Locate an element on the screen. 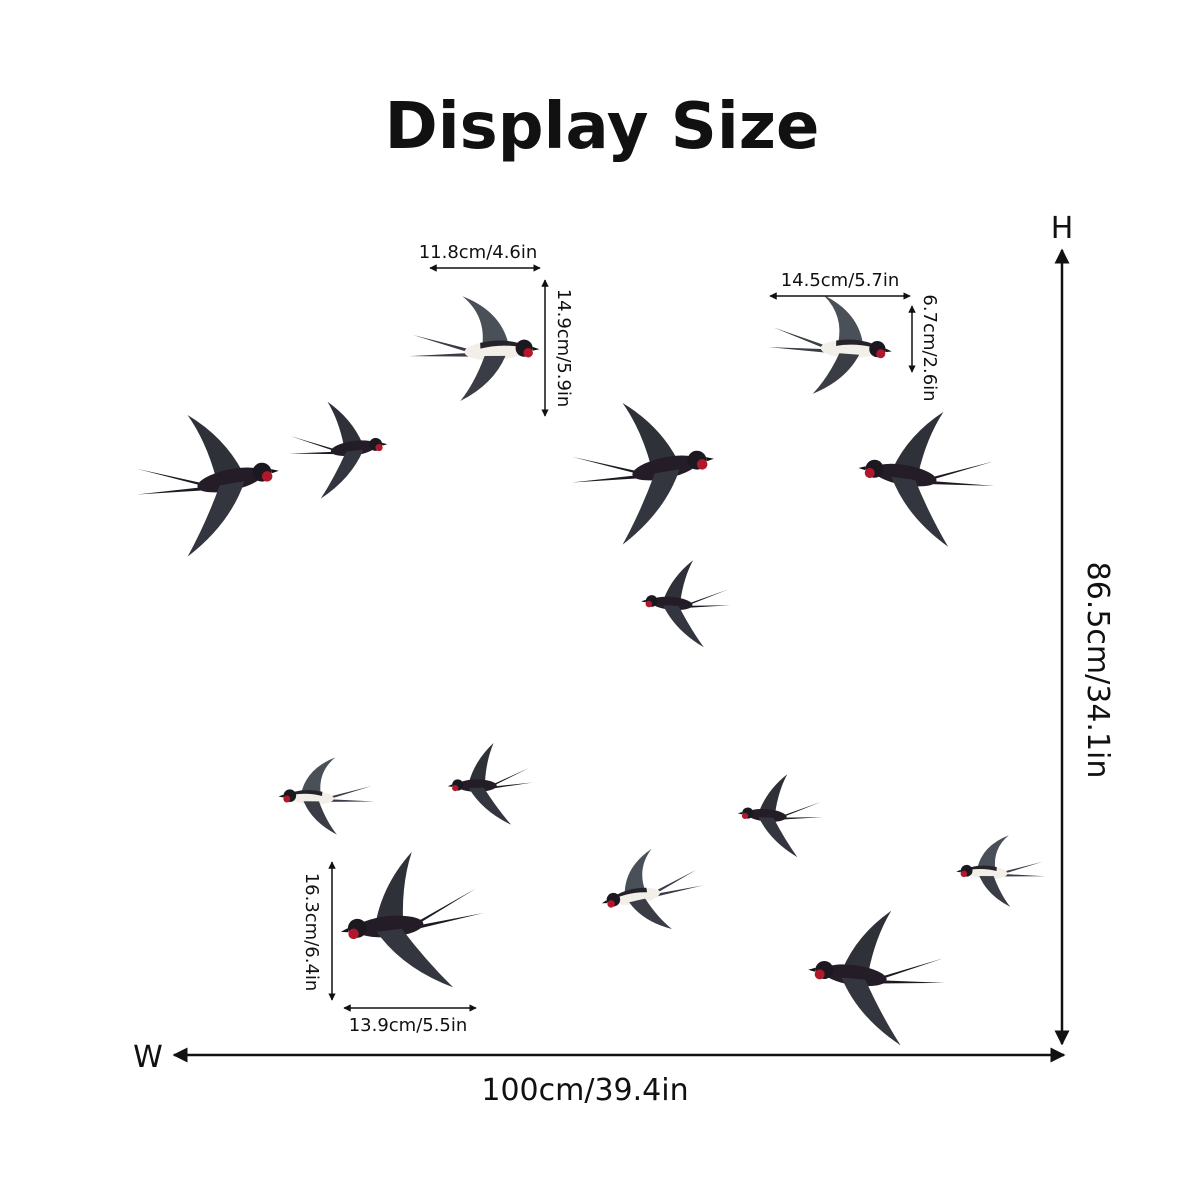 The width and height of the screenshot is (1200, 1200). width-label: 11.8cm/4.6in is located at coordinates (478, 252).